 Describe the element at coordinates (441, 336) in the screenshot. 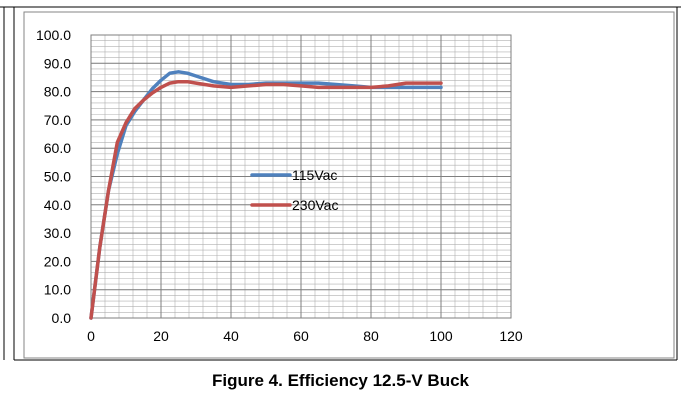

I see `x-tick-label: 100` at that location.